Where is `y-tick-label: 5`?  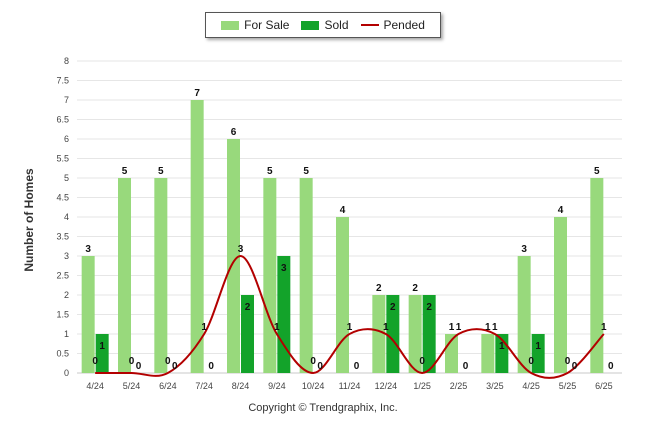
y-tick-label: 5 is located at coordinates (66, 178).